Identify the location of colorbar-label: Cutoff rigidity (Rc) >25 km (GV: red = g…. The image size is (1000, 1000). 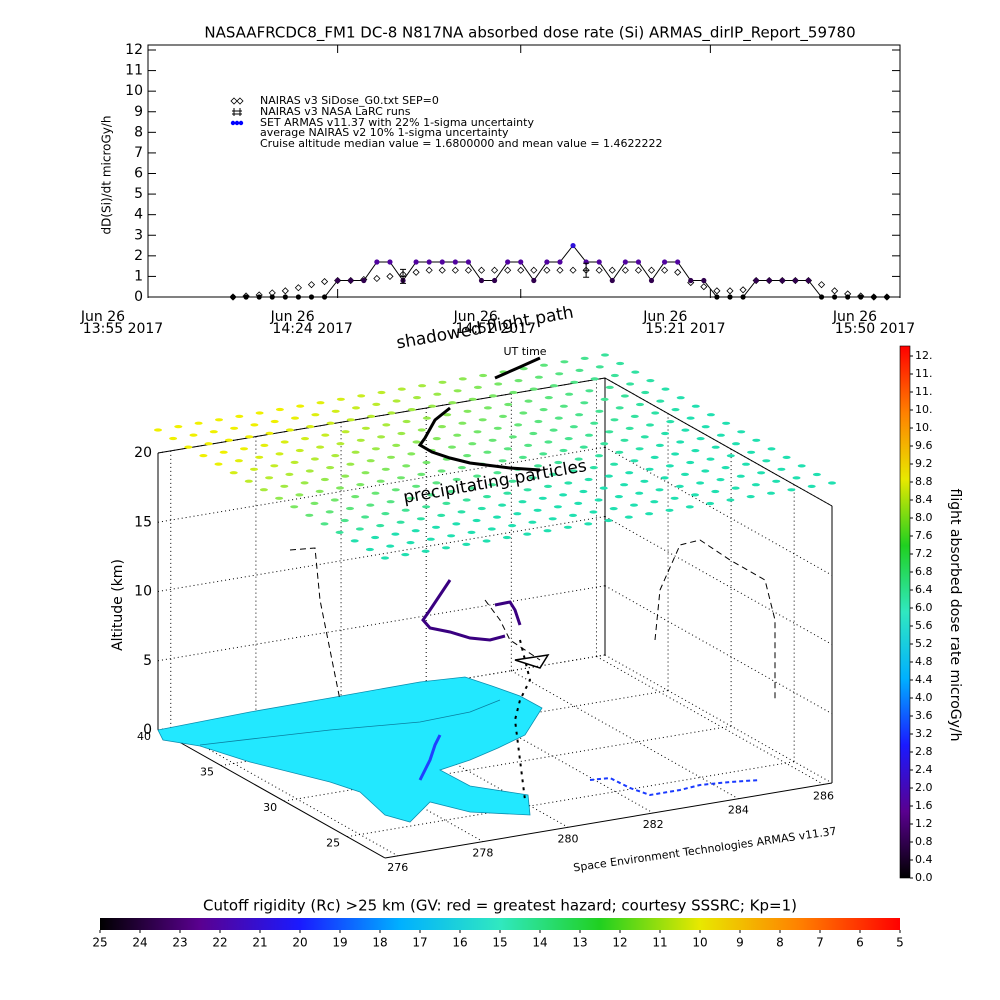
(500, 906).